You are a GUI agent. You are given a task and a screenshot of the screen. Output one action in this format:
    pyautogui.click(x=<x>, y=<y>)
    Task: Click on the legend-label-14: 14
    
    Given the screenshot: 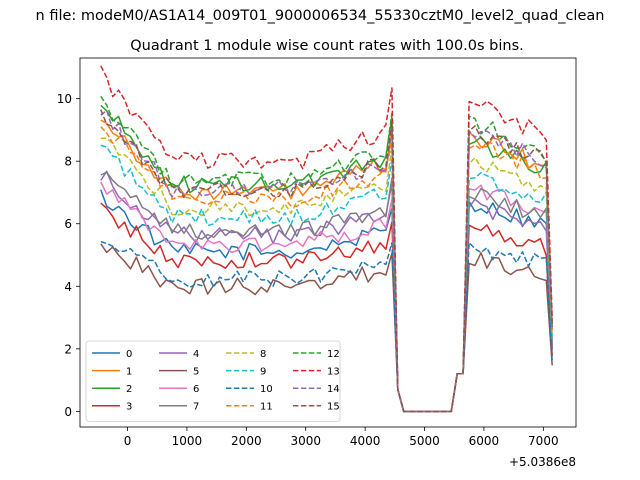 What is the action you would take?
    pyautogui.click(x=333, y=389)
    